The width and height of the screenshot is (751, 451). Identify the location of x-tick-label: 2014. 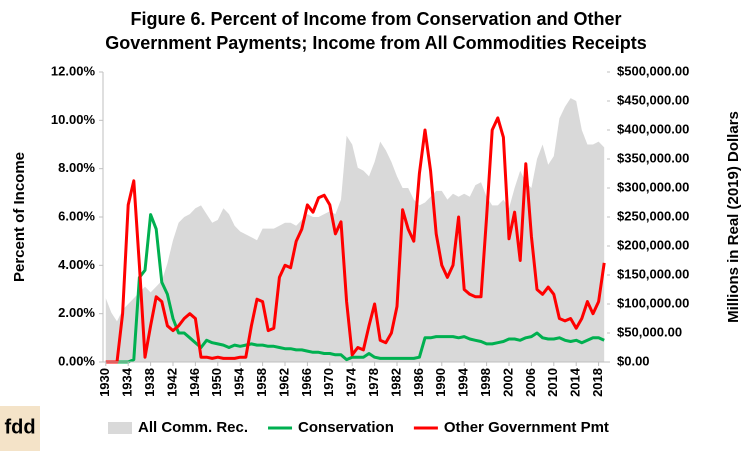
(575, 382).